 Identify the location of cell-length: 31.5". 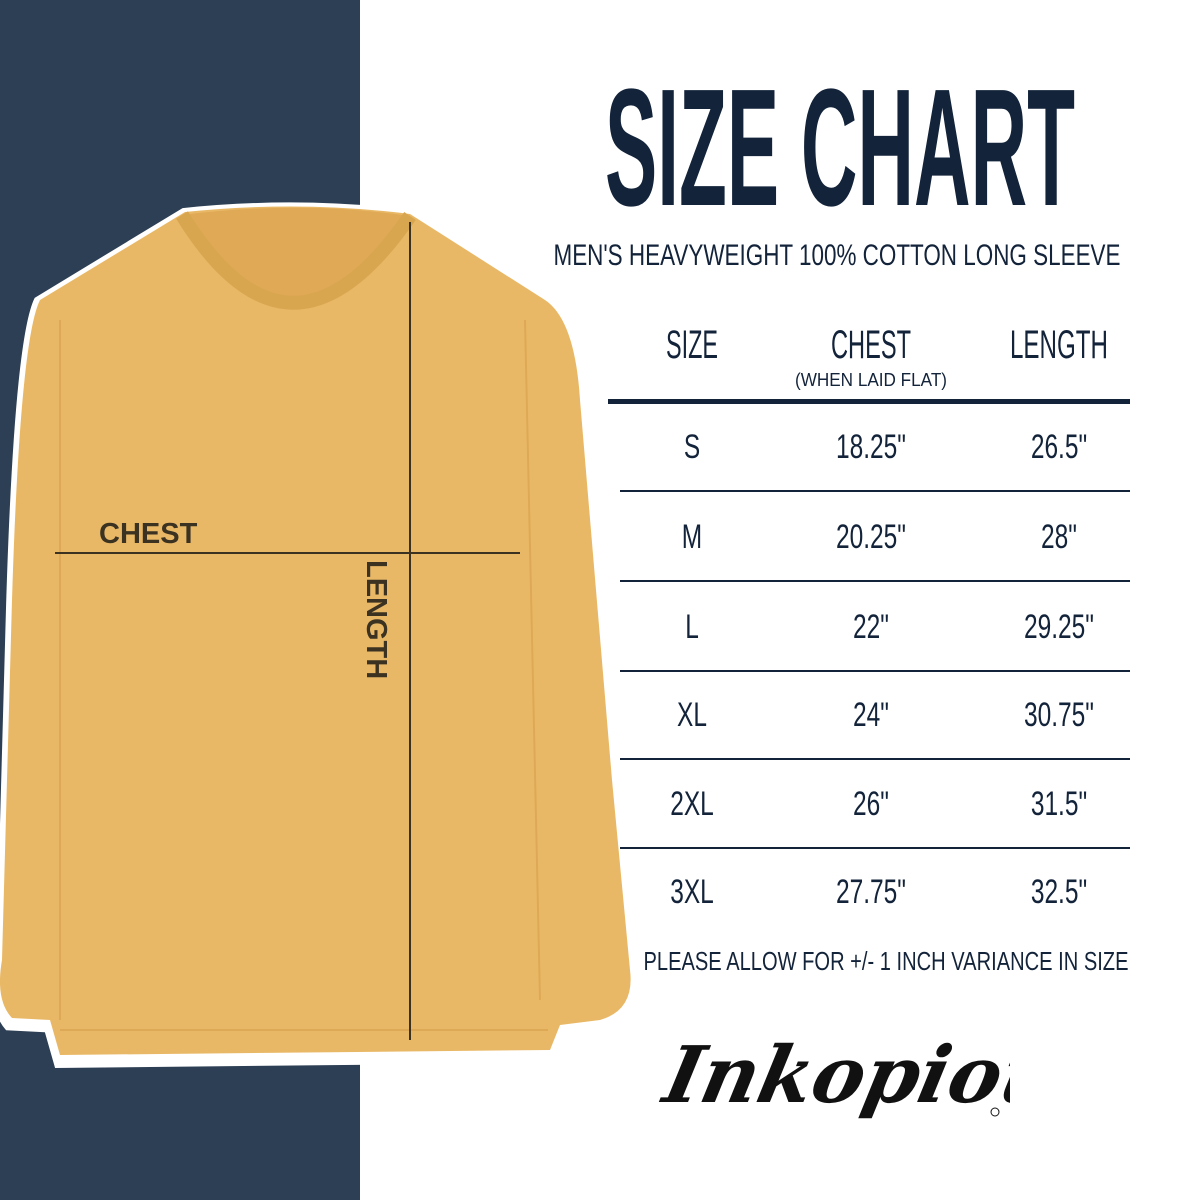
(1059, 804).